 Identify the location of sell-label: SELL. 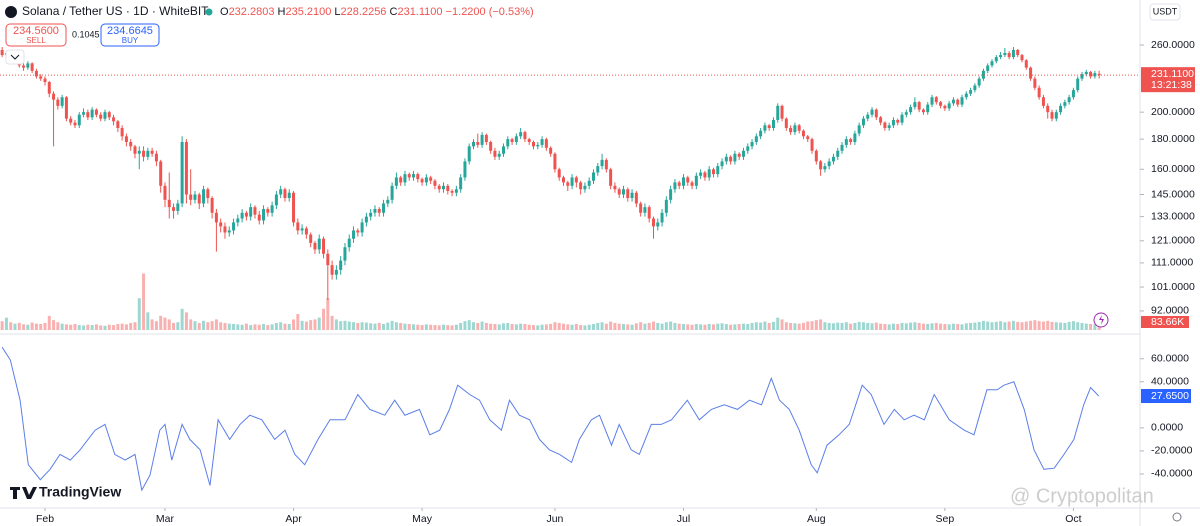
(36, 40).